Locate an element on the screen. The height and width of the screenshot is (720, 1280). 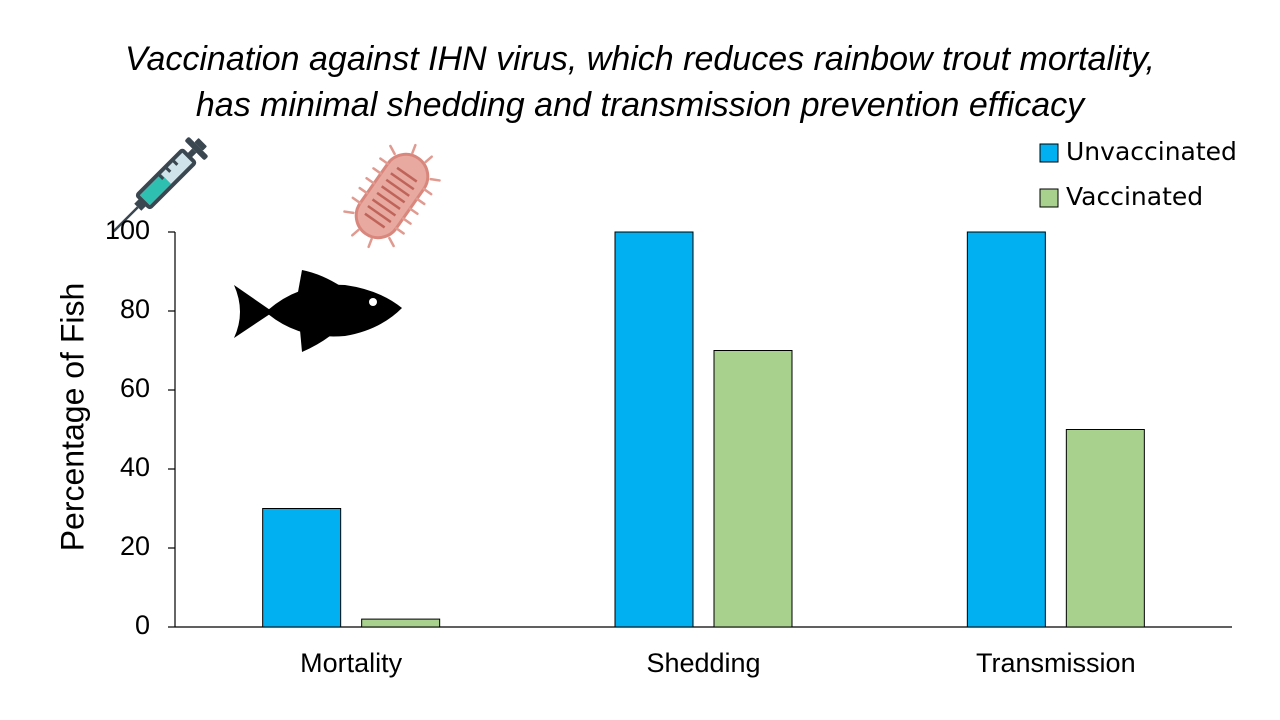
y-tick-label: 40 is located at coordinates (135, 467).